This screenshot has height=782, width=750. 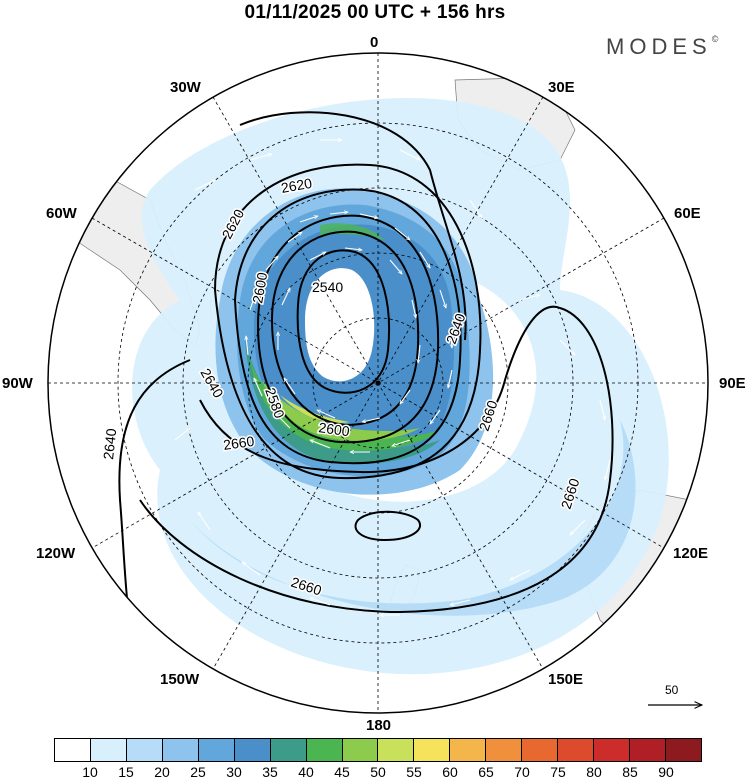 I want to click on colorbar-tick-label: 50, so click(x=378, y=772).